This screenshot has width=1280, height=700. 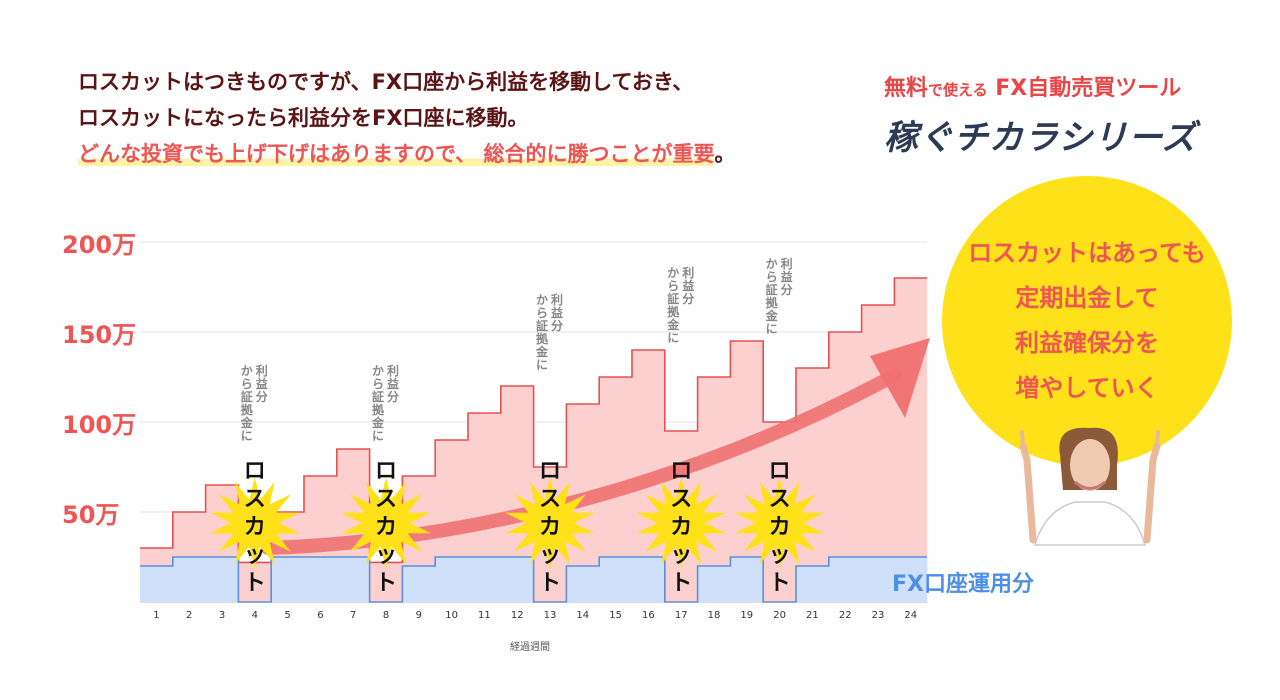 I want to click on x-tick-label: 22, so click(x=845, y=615).